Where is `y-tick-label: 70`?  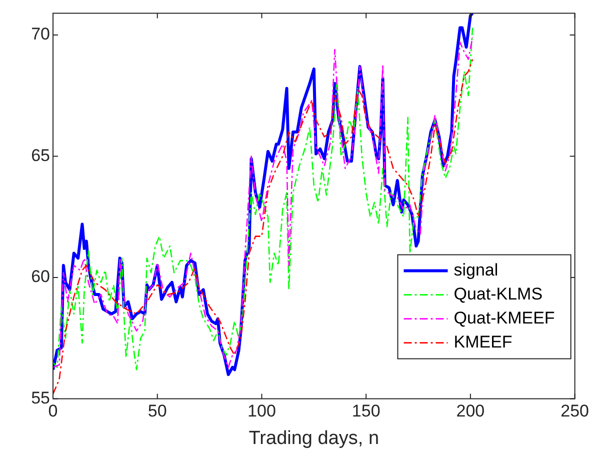
y-tick-label: 70 is located at coordinates (40, 34).